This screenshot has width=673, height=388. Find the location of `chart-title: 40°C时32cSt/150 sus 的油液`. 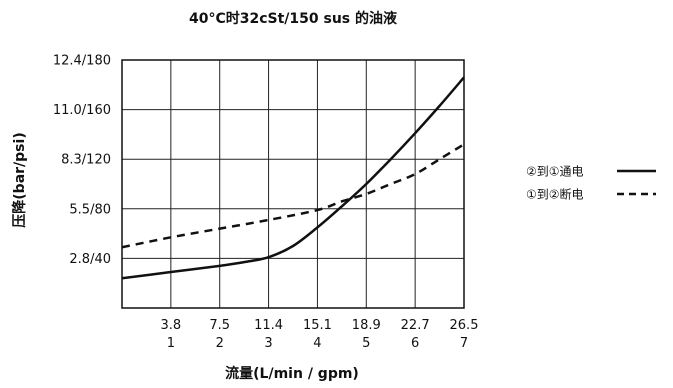

chart-title: 40°C时32cSt/150 sus 的油液 is located at coordinates (293, 18).